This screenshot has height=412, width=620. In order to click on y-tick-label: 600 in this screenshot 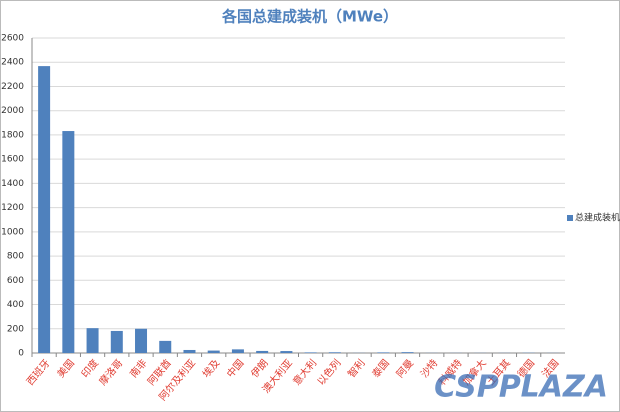, I will do `click(15, 281)`.